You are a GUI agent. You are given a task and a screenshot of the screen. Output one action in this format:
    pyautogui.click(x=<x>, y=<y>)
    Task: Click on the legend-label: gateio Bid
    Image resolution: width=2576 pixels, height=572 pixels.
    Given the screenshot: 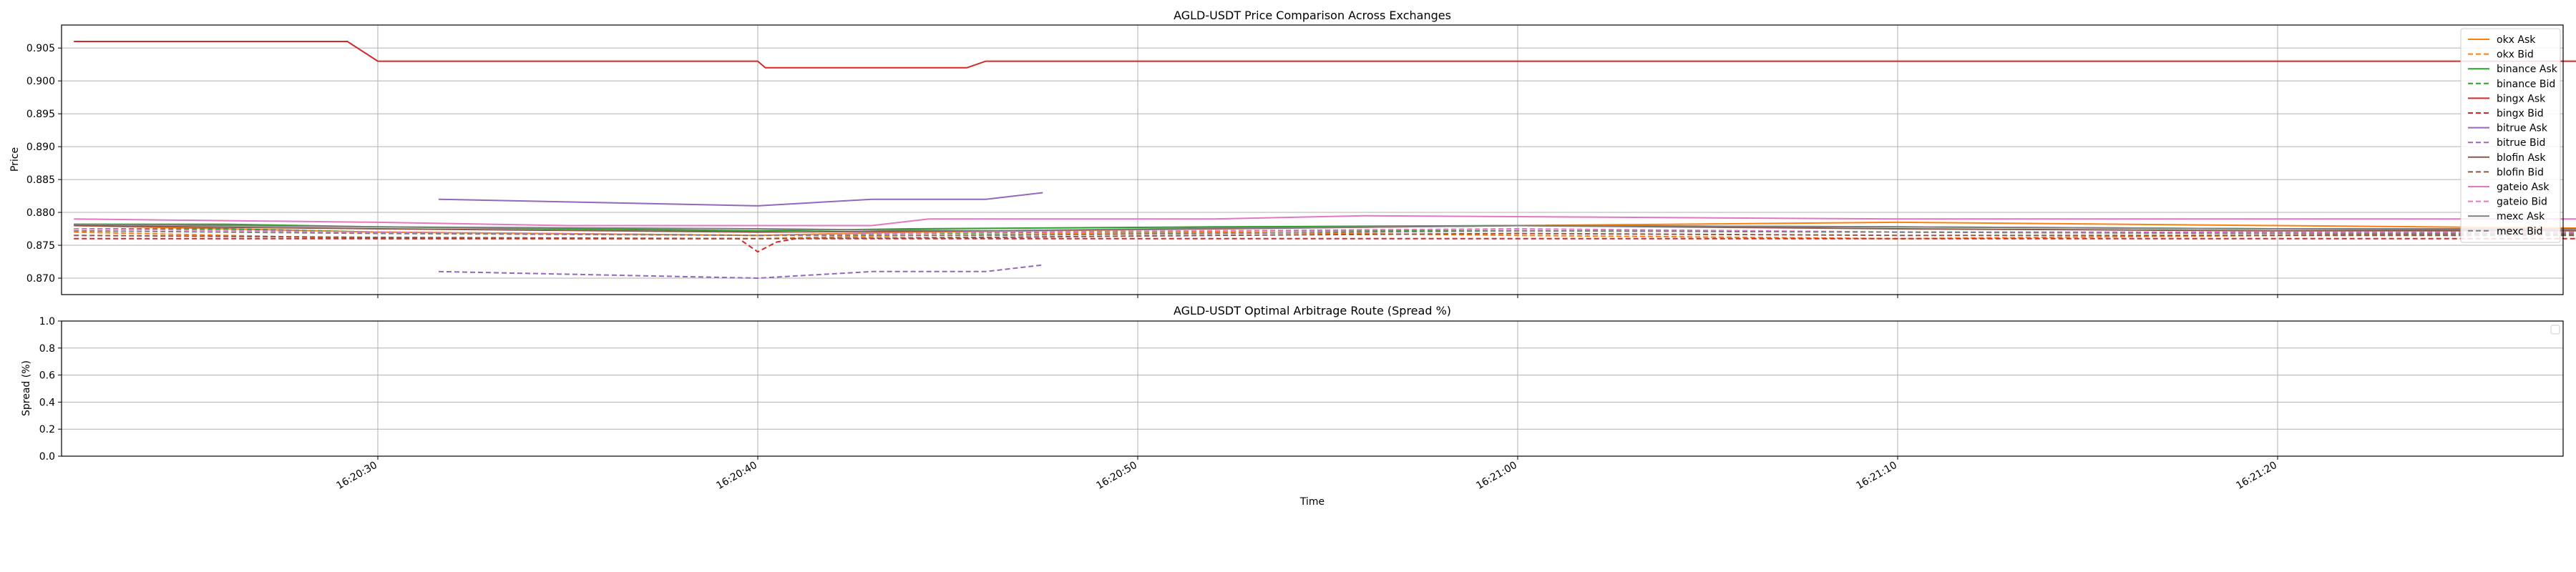 What is the action you would take?
    pyautogui.click(x=2522, y=202)
    